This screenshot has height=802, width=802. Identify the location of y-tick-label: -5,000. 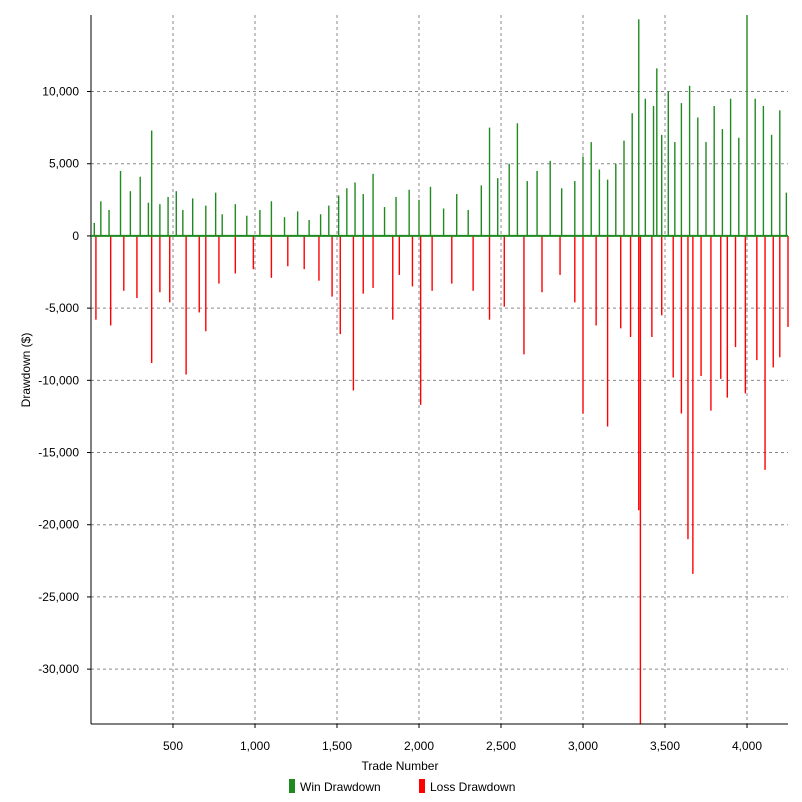
(62, 308).